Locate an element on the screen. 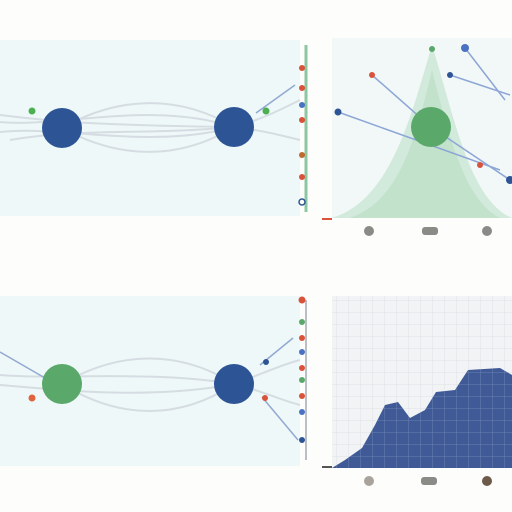 The width and height of the screenshot is (512, 512). bell-panel is located at coordinates (417, 137).